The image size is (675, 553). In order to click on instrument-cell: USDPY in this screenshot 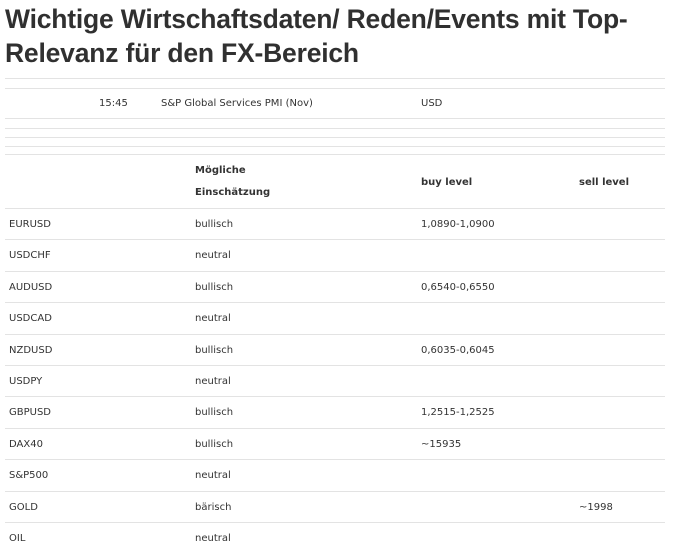, I will do `click(26, 381)`.